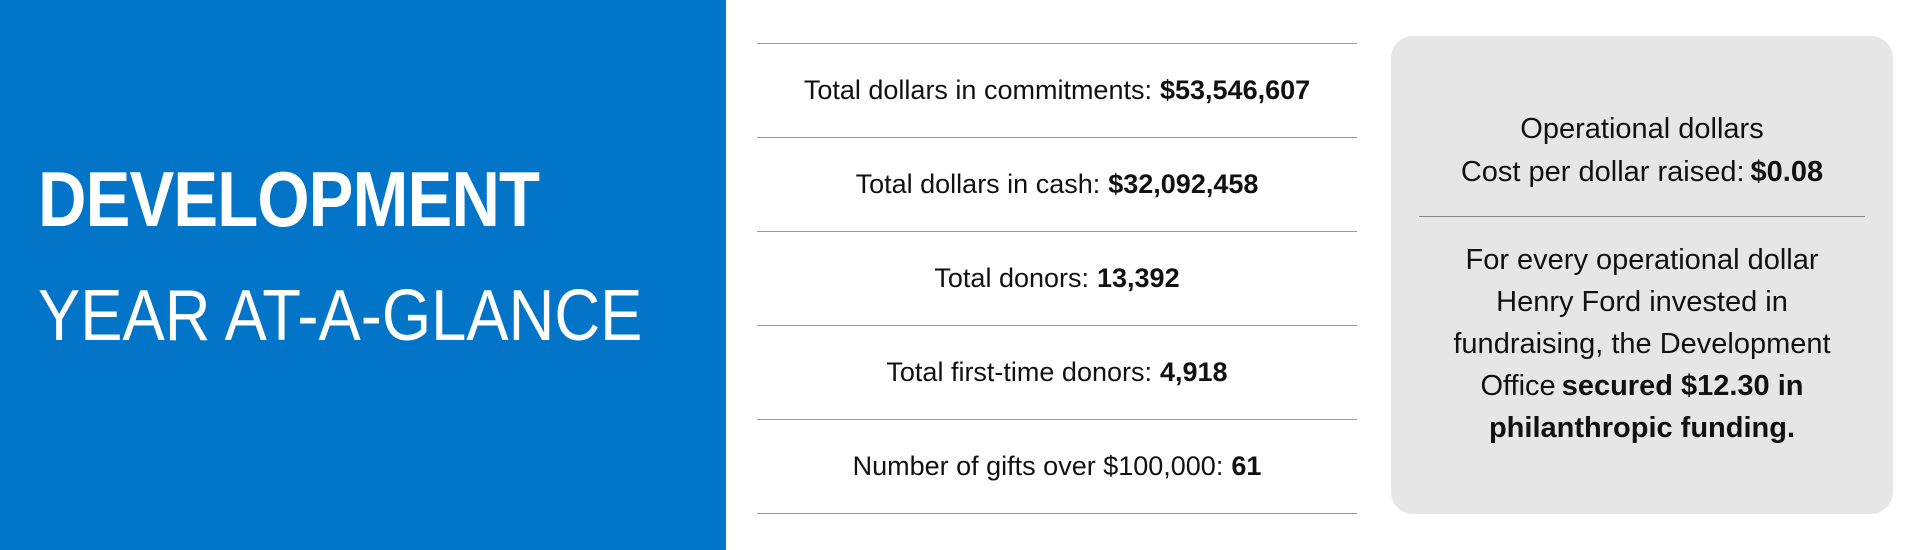 Image resolution: width=1920 pixels, height=550 pixels. What do you see at coordinates (1194, 372) in the screenshot?
I see `stat-value: 4,918` at bounding box center [1194, 372].